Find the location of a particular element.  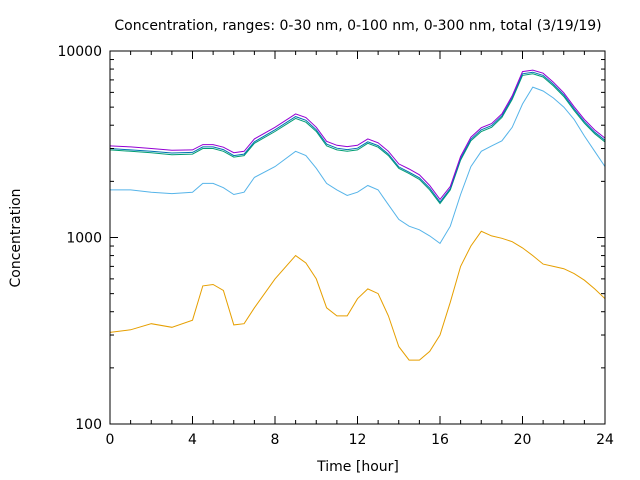

y-tick-label: 10000 is located at coordinates (79, 52).